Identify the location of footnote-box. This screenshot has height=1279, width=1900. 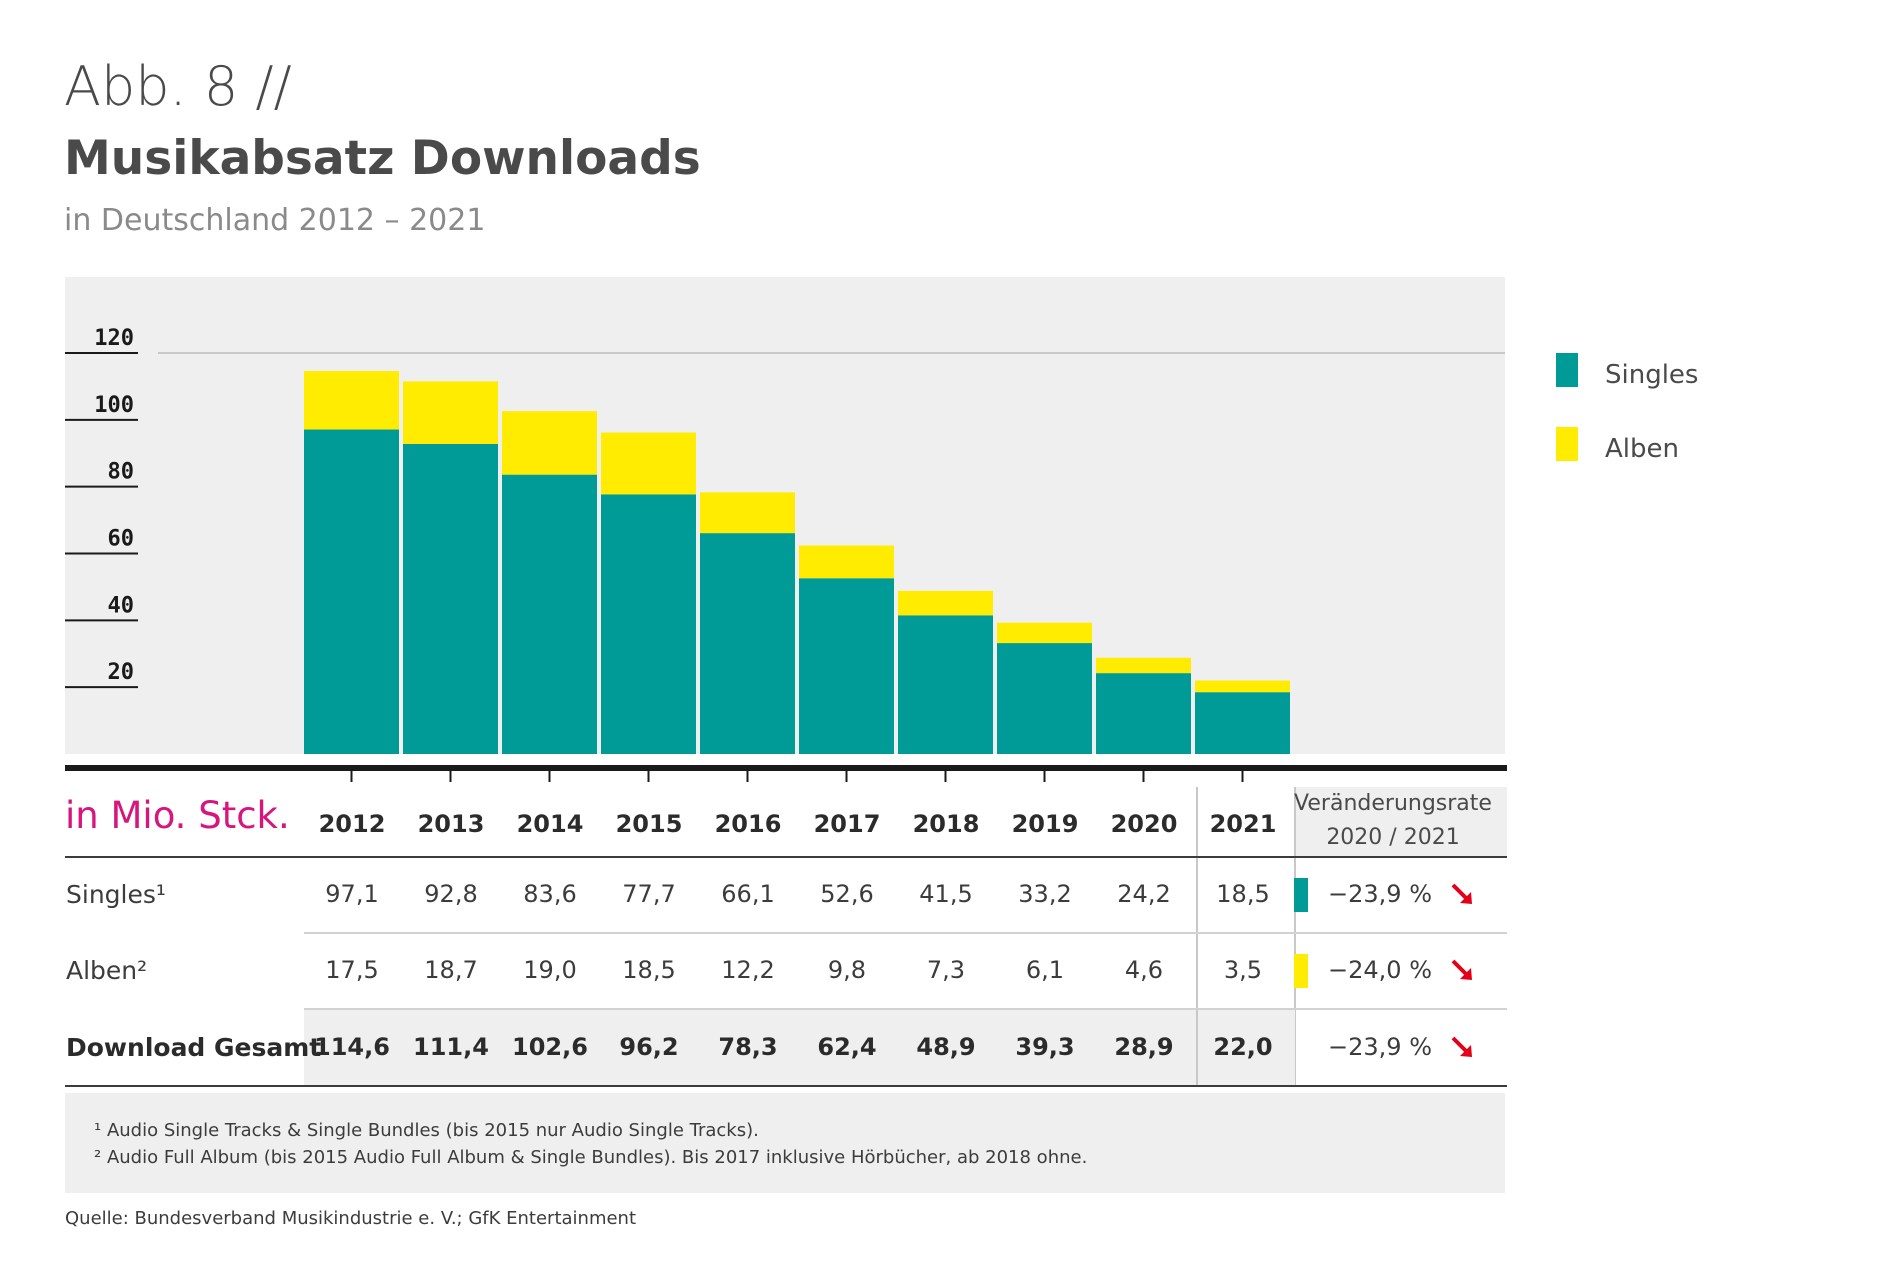
(785, 1143).